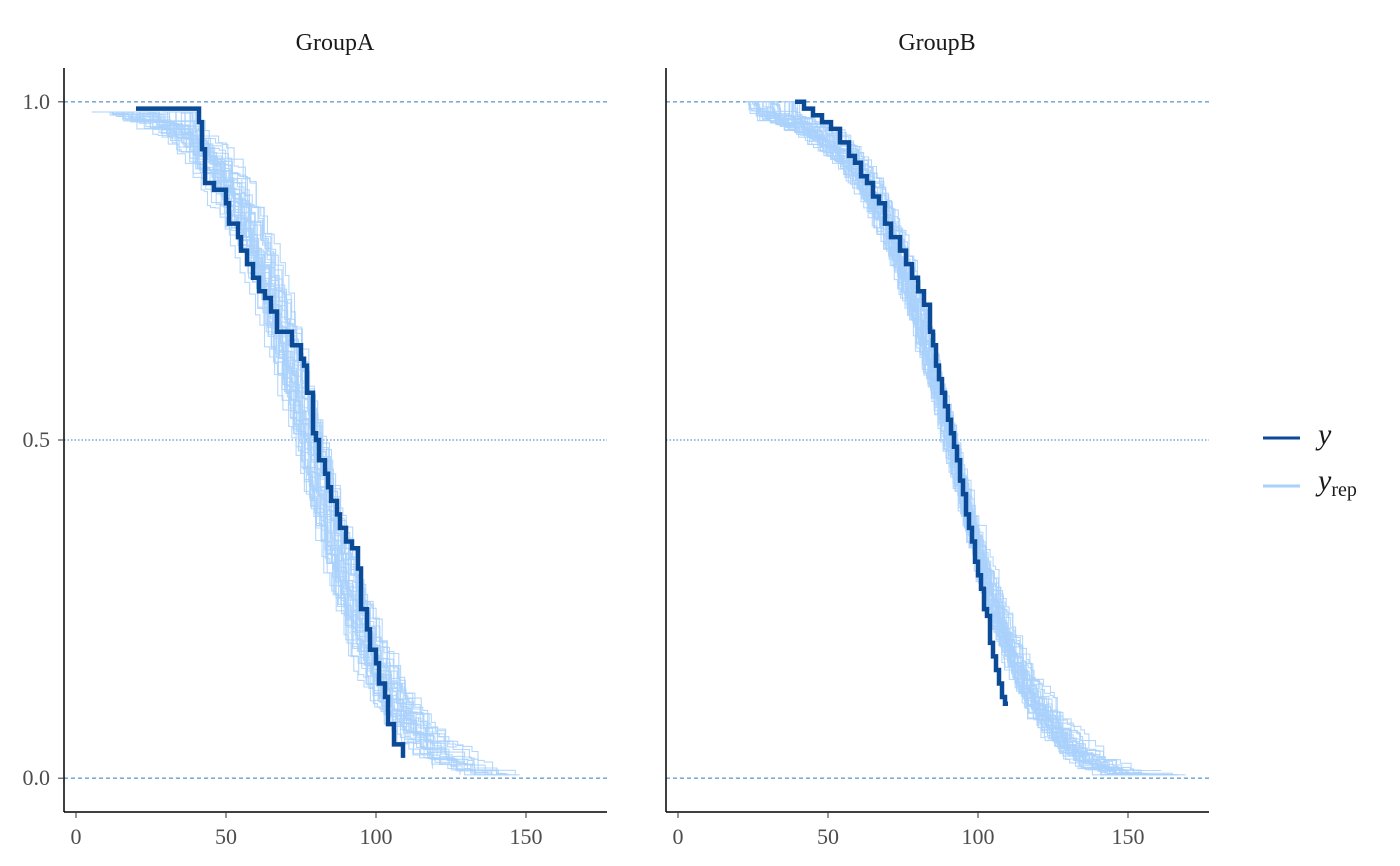  What do you see at coordinates (1310, 459) in the screenshot?
I see `legend: y yrep` at bounding box center [1310, 459].